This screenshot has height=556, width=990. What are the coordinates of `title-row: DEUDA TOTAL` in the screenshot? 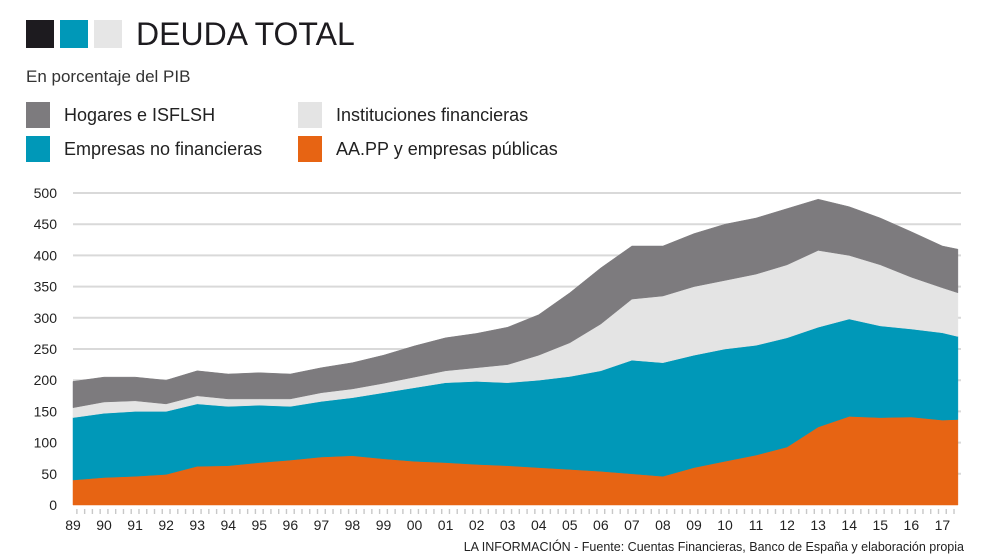 It's located at (190, 34).